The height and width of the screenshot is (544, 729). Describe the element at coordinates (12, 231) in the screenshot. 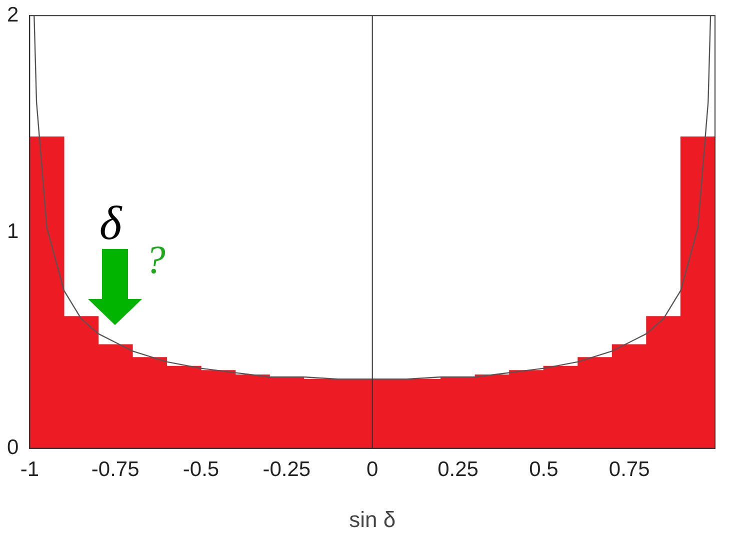

I see `y-tick-label: 1` at that location.